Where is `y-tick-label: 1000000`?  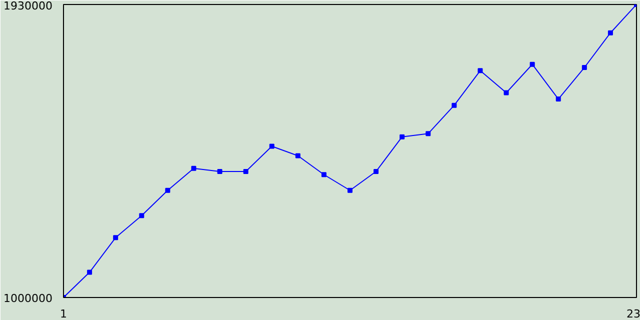
y-tick-label: 1000000 is located at coordinates (28, 298).